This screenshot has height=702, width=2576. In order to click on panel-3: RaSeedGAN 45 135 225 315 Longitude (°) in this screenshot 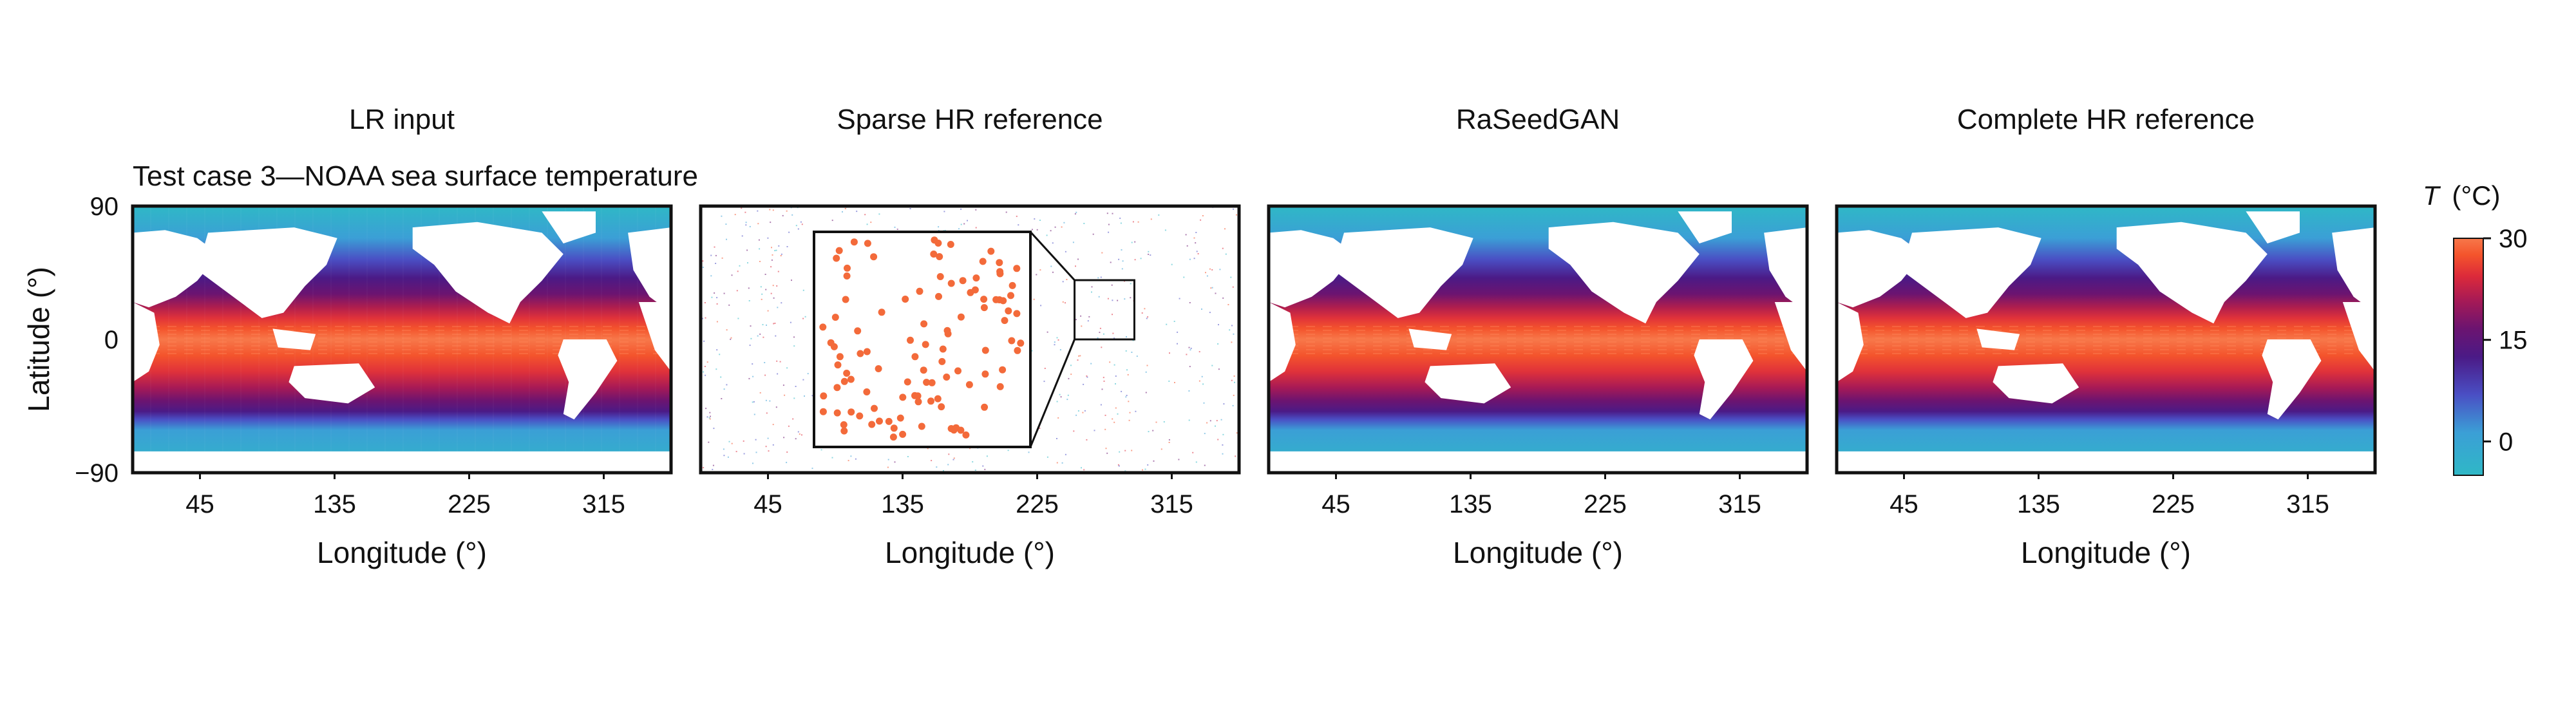, I will do `click(1538, 336)`.